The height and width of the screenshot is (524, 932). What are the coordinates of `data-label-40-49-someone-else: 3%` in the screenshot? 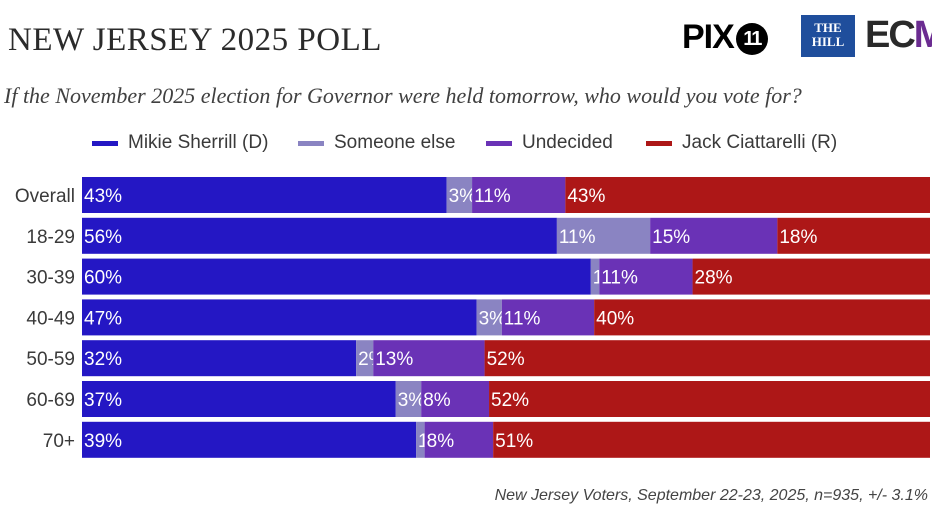 It's located at (493, 318).